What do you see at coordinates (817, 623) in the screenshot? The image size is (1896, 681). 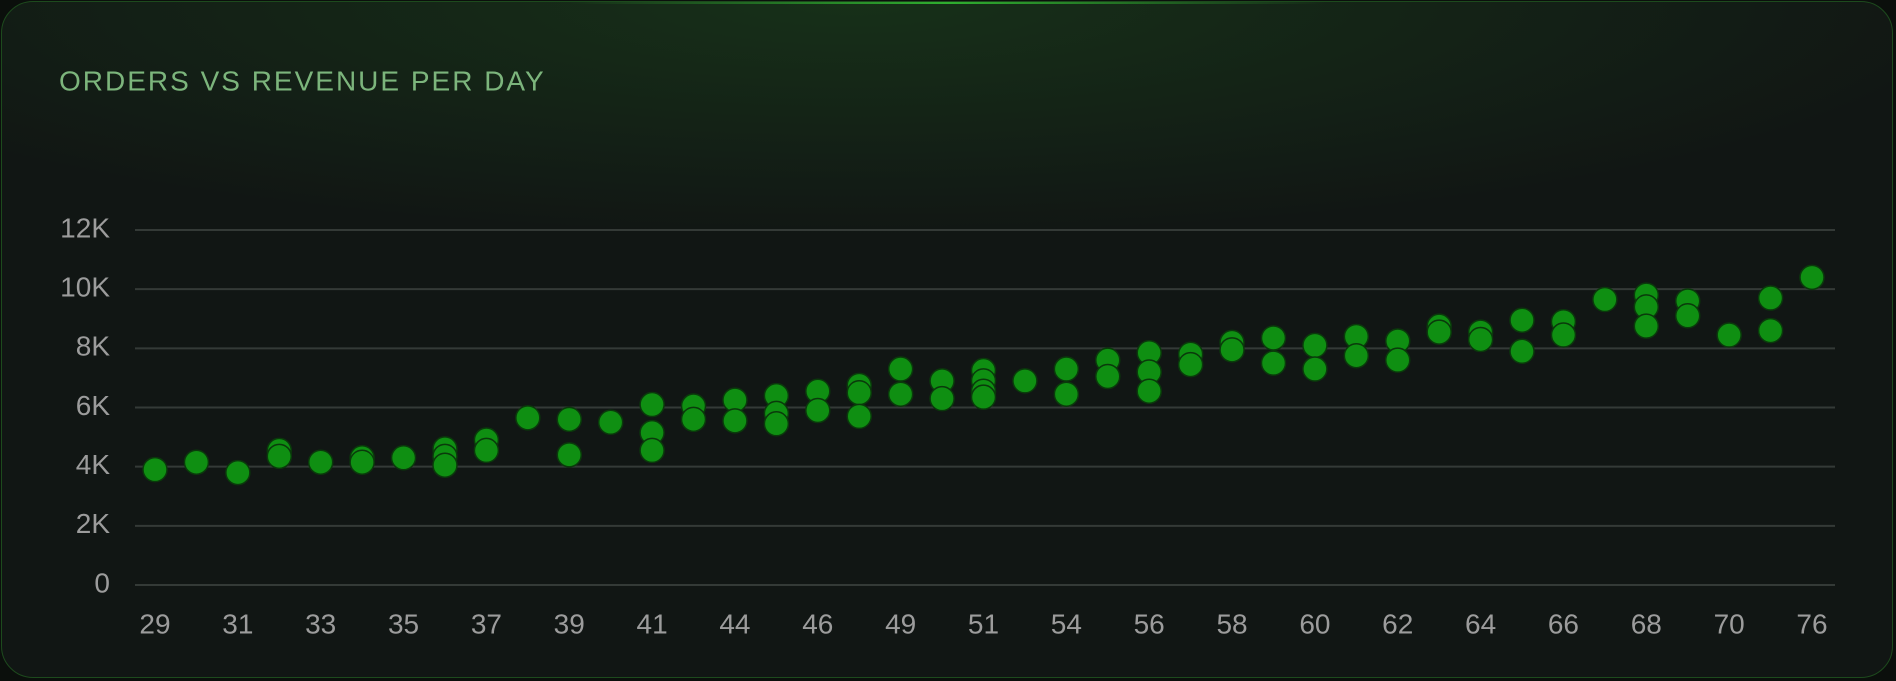 I see `x-tick-label: 46` at bounding box center [817, 623].